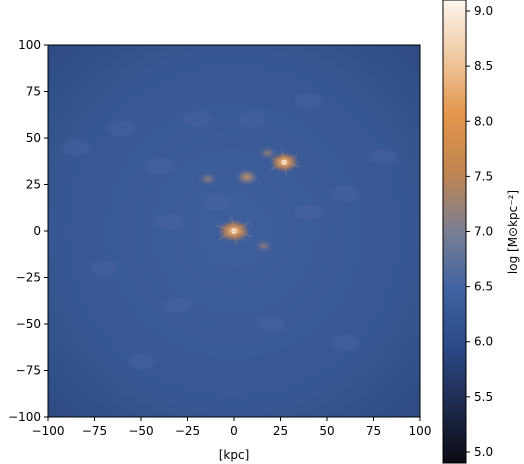 Image resolution: width=524 pixels, height=464 pixels. Describe the element at coordinates (234, 455) in the screenshot. I see `x-axis-label: [kpc]` at that location.